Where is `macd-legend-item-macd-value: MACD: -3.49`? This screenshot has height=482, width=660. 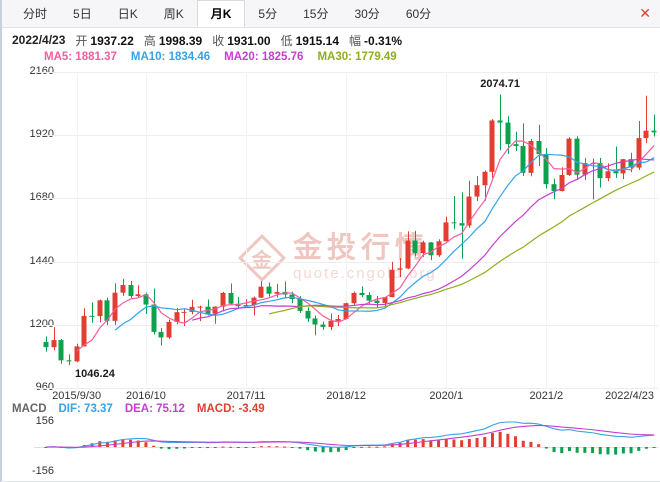 macd-legend-item-macd-value: MACD: -3.49 is located at coordinates (230, 409).